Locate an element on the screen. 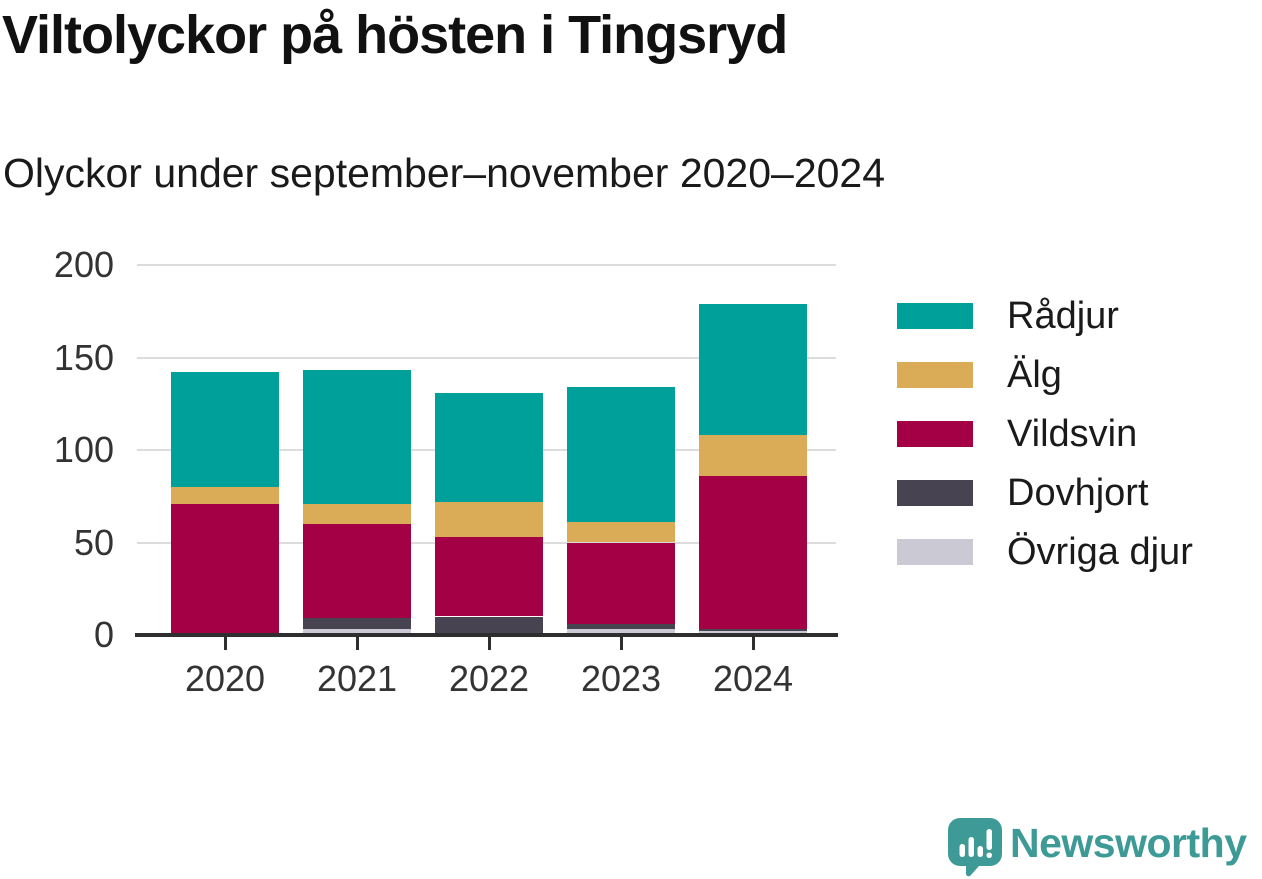 This screenshot has height=879, width=1262. bar-2023-radjur is located at coordinates (621, 455).